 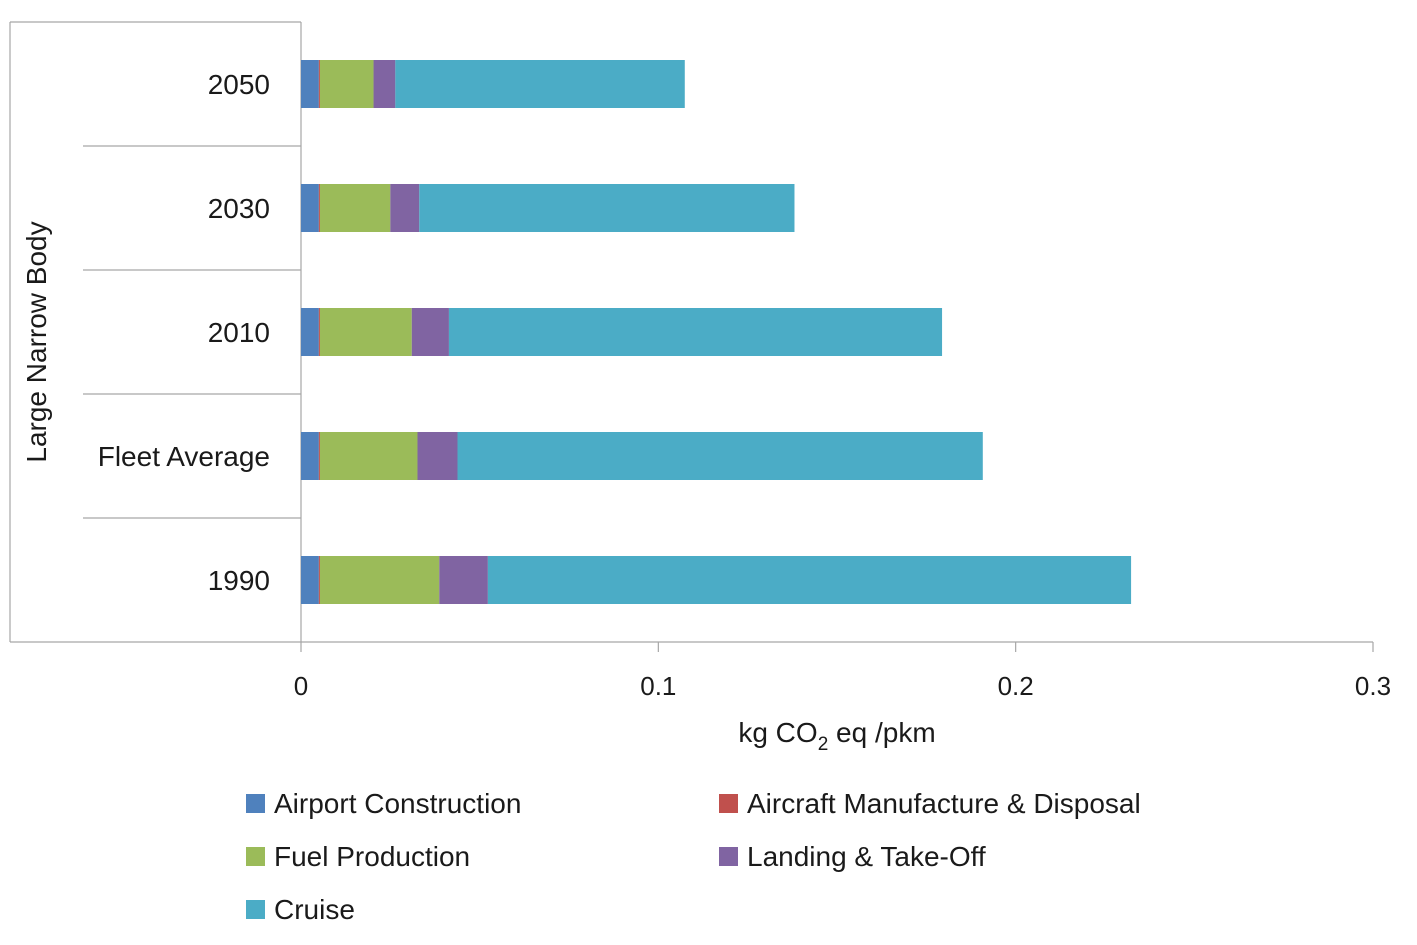 I want to click on x-tick-label: 0, so click(x=301, y=686).